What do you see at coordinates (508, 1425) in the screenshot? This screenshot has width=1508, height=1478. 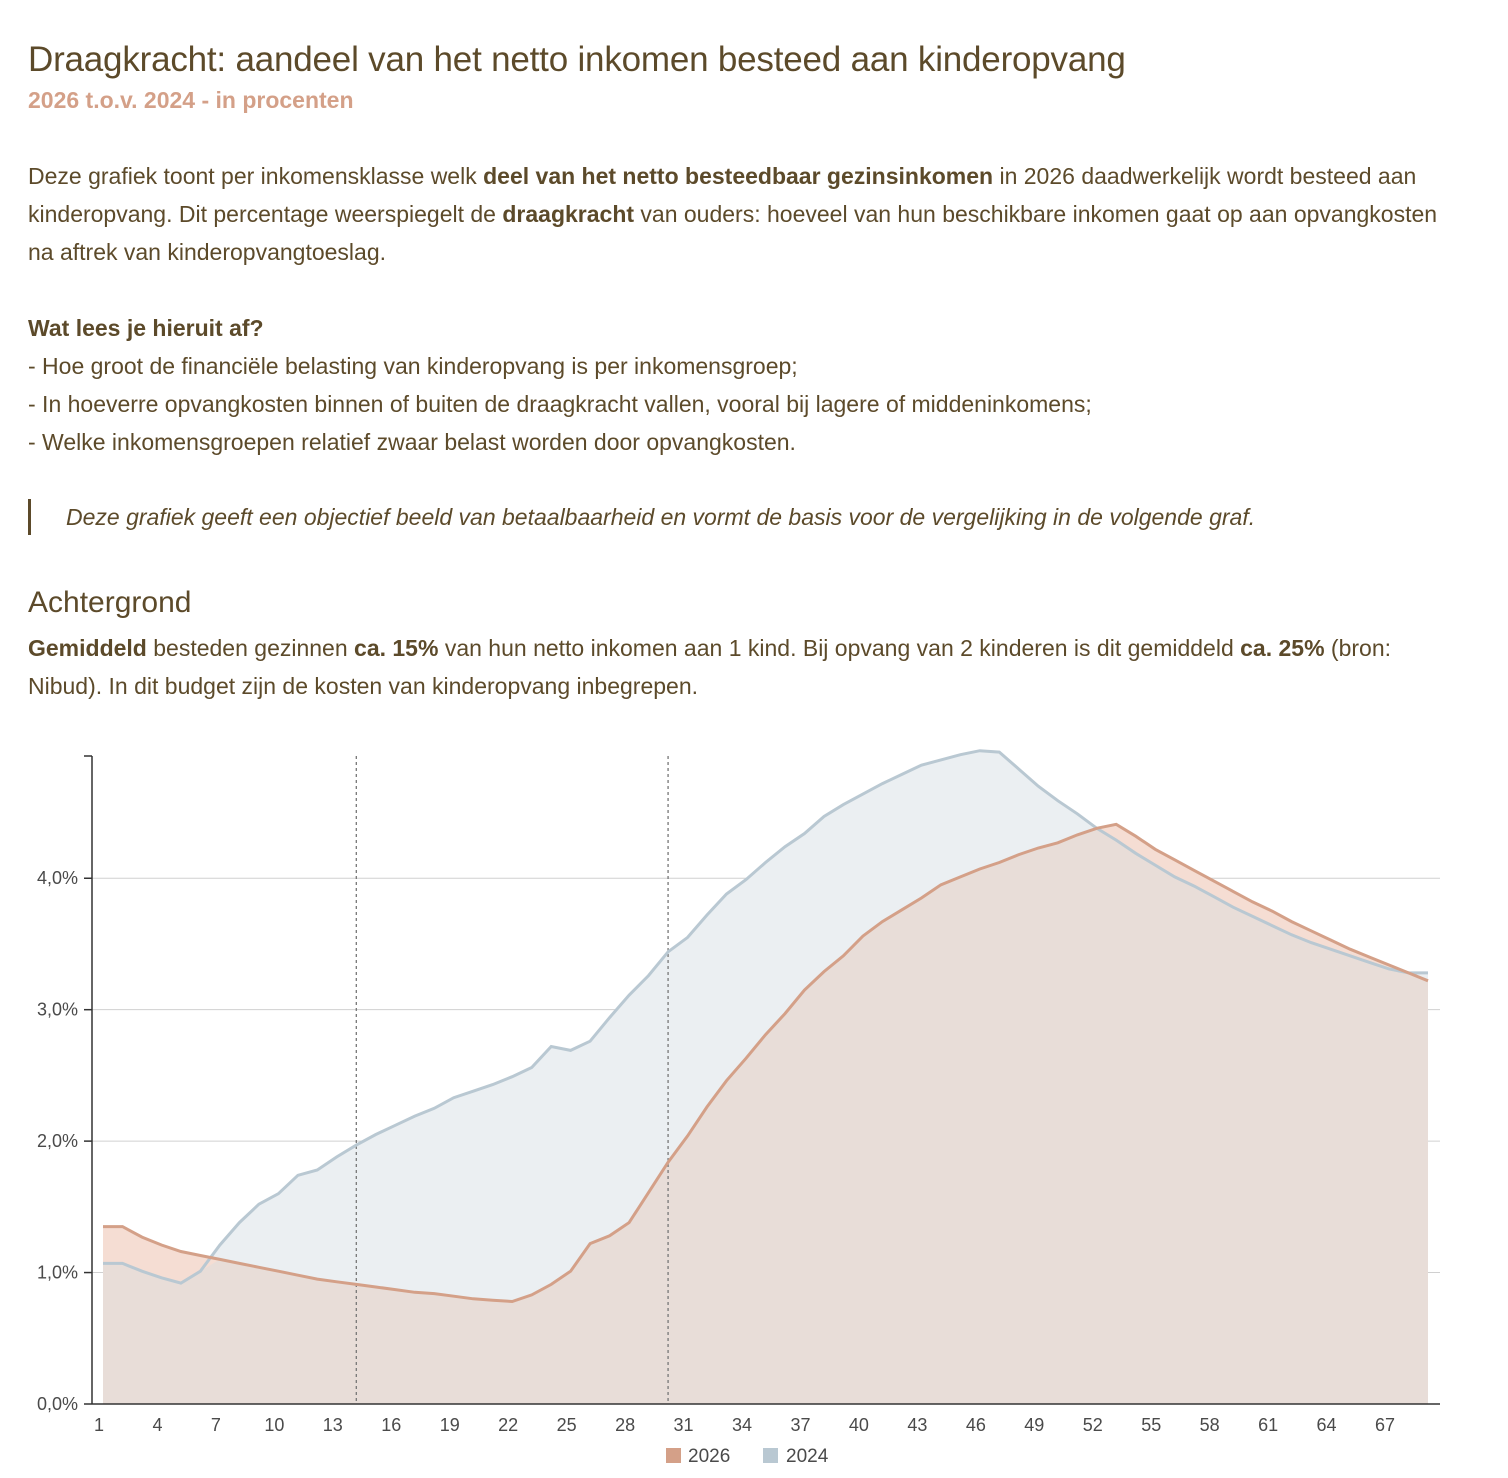 I see `x-tick-label: 22` at bounding box center [508, 1425].